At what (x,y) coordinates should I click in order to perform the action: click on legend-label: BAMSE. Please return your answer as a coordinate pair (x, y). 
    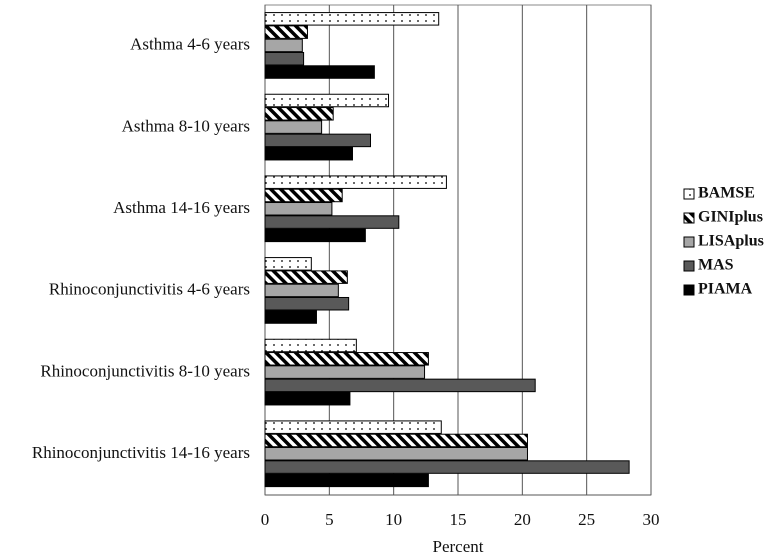
    Looking at the image, I should click on (726, 193).